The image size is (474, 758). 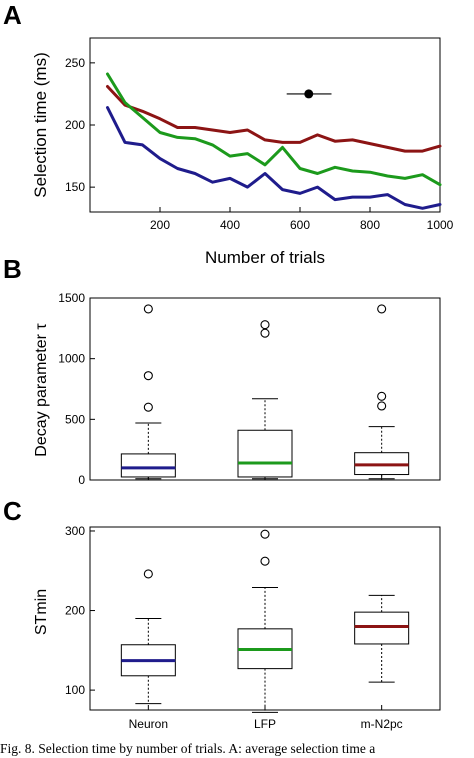 I want to click on y-tick-label-a: 200, so click(x=75, y=125).